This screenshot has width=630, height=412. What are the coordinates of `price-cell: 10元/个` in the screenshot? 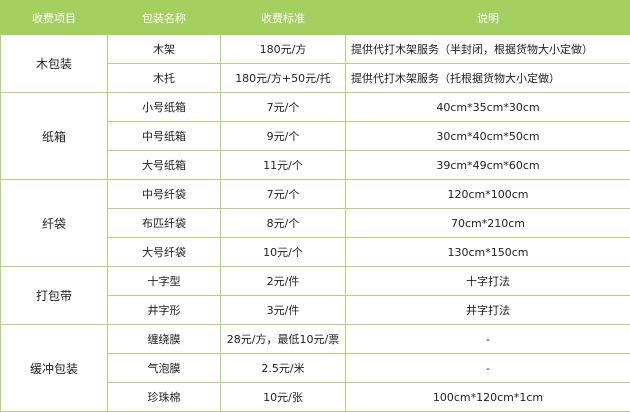 It's located at (283, 252).